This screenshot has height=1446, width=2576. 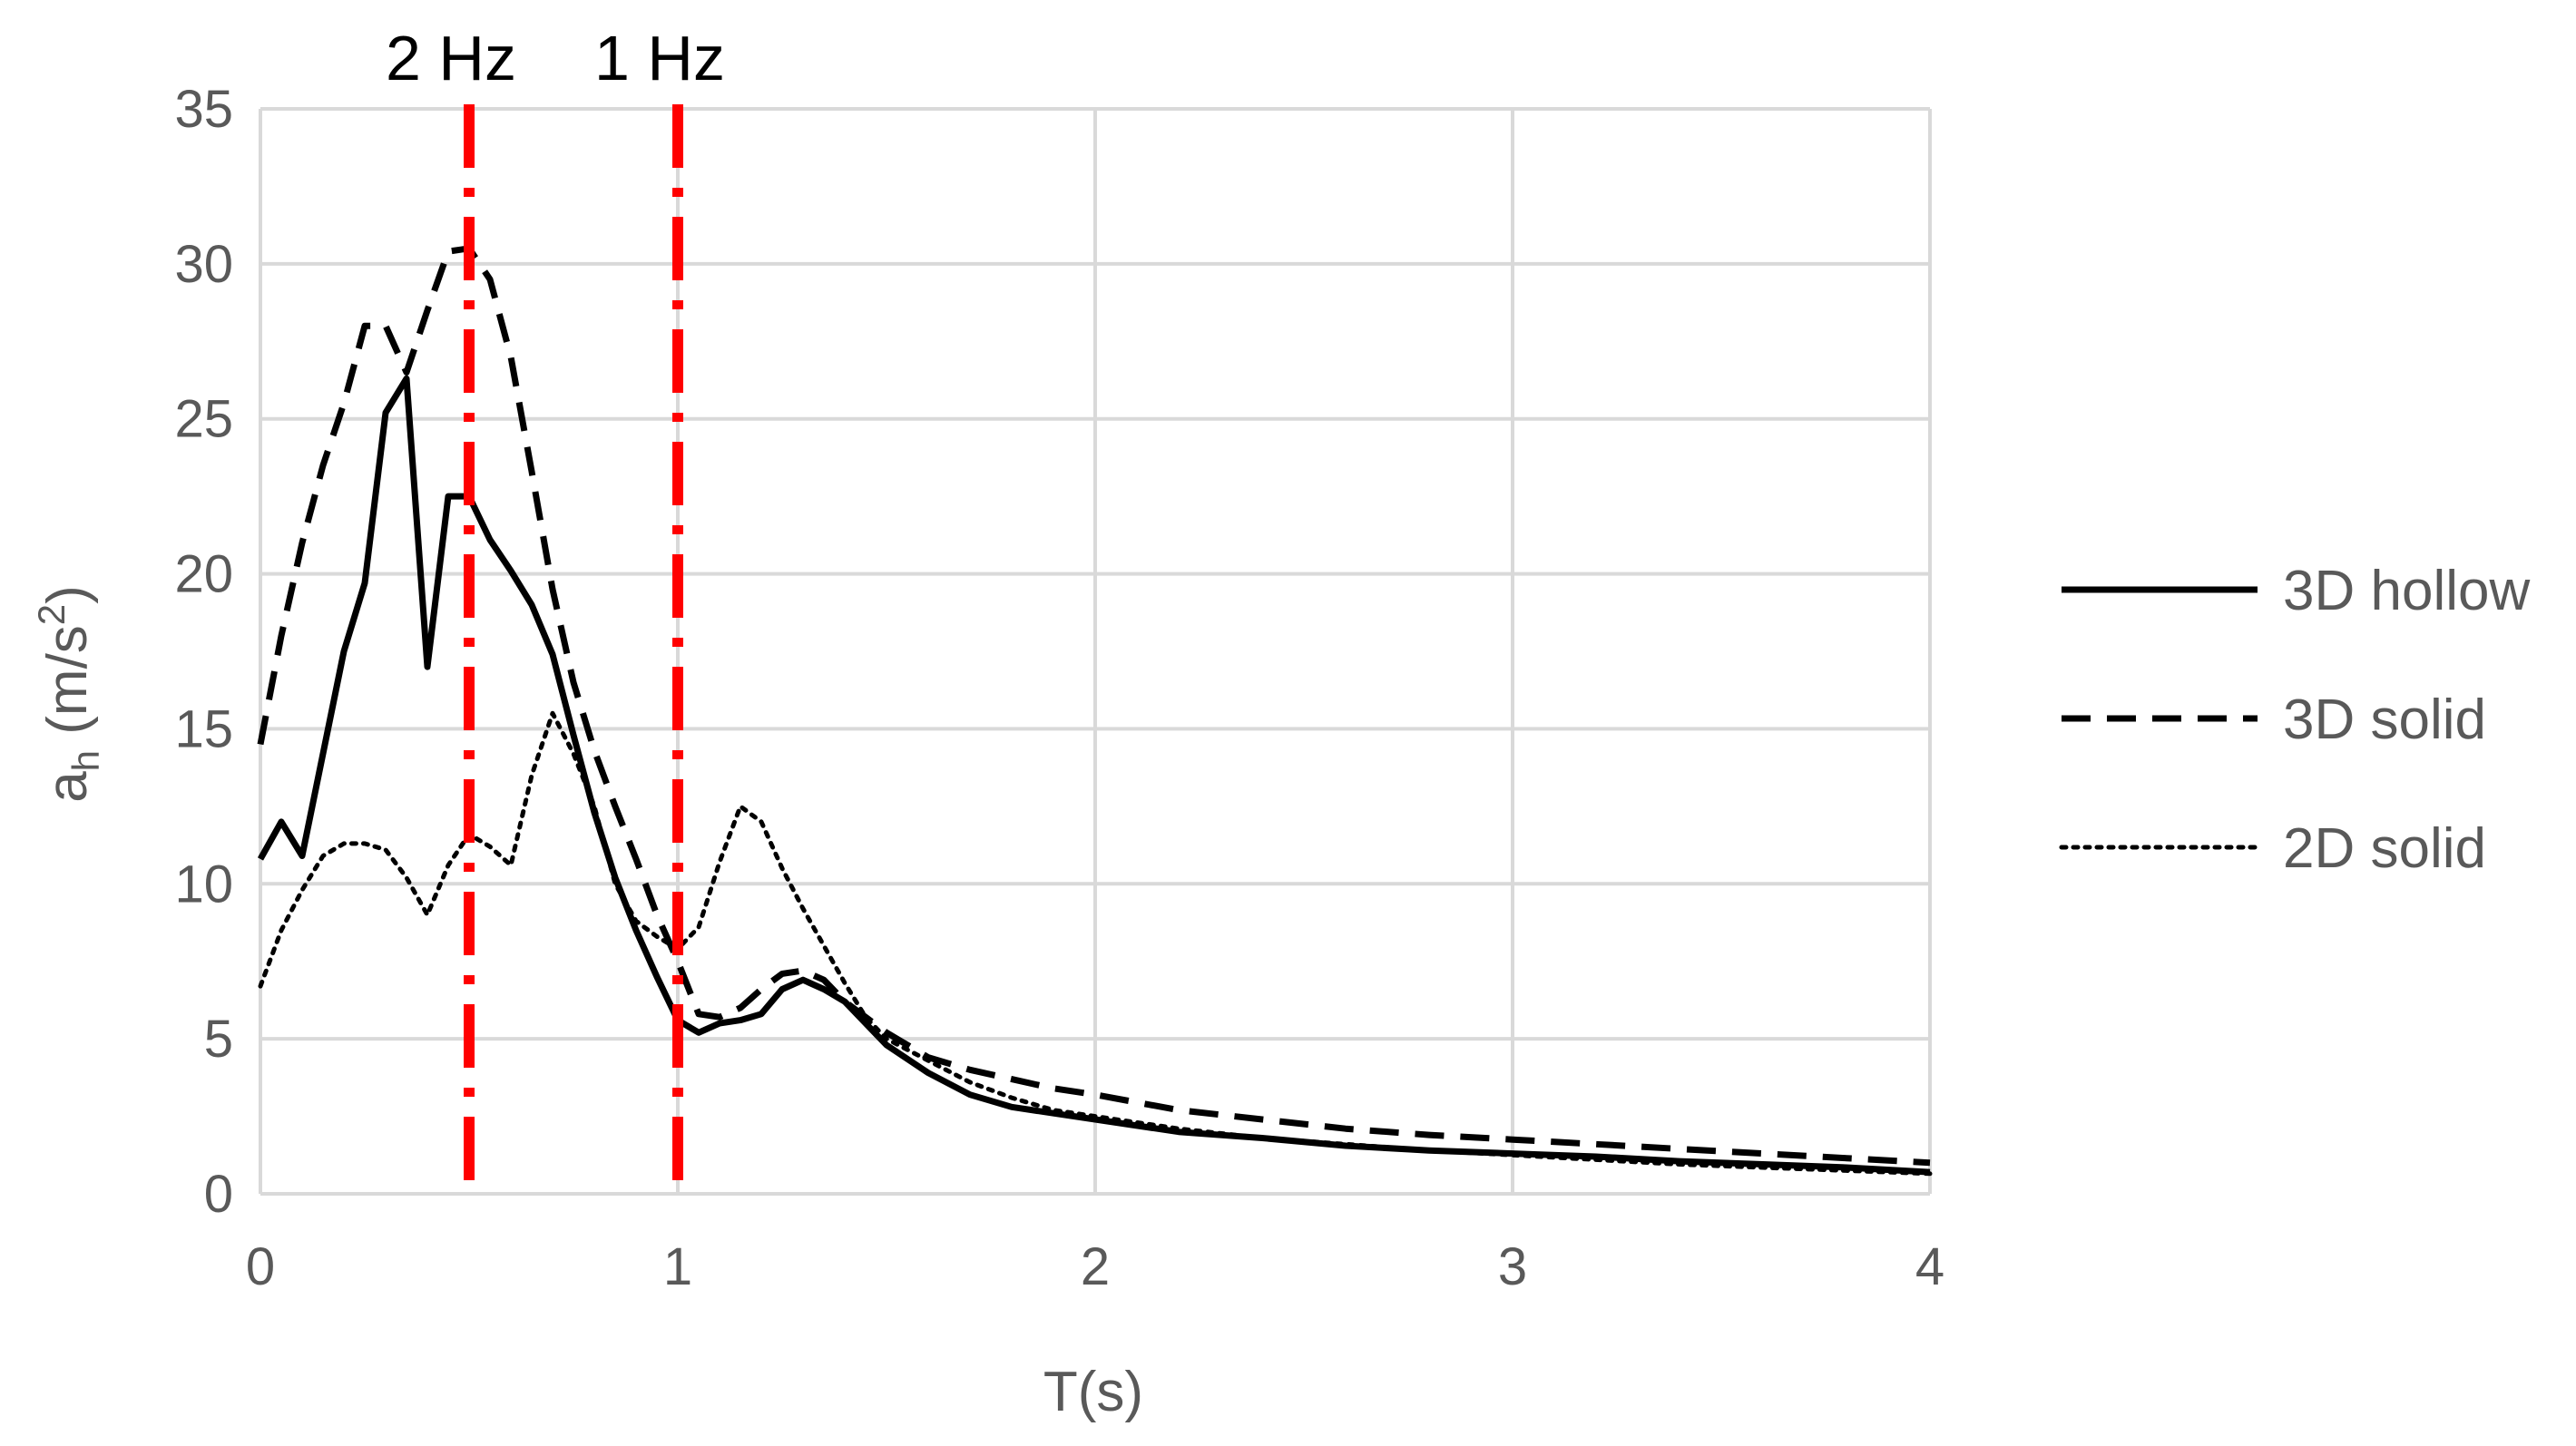 I want to click on y-axis-title-base: a, so click(x=67, y=787).